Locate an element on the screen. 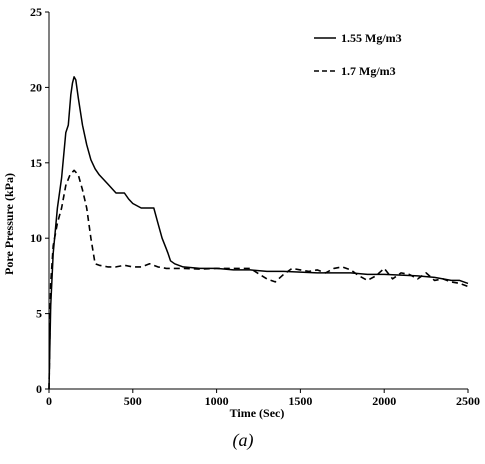 The width and height of the screenshot is (485, 464). y-tick-label: 5 is located at coordinates (39, 314).